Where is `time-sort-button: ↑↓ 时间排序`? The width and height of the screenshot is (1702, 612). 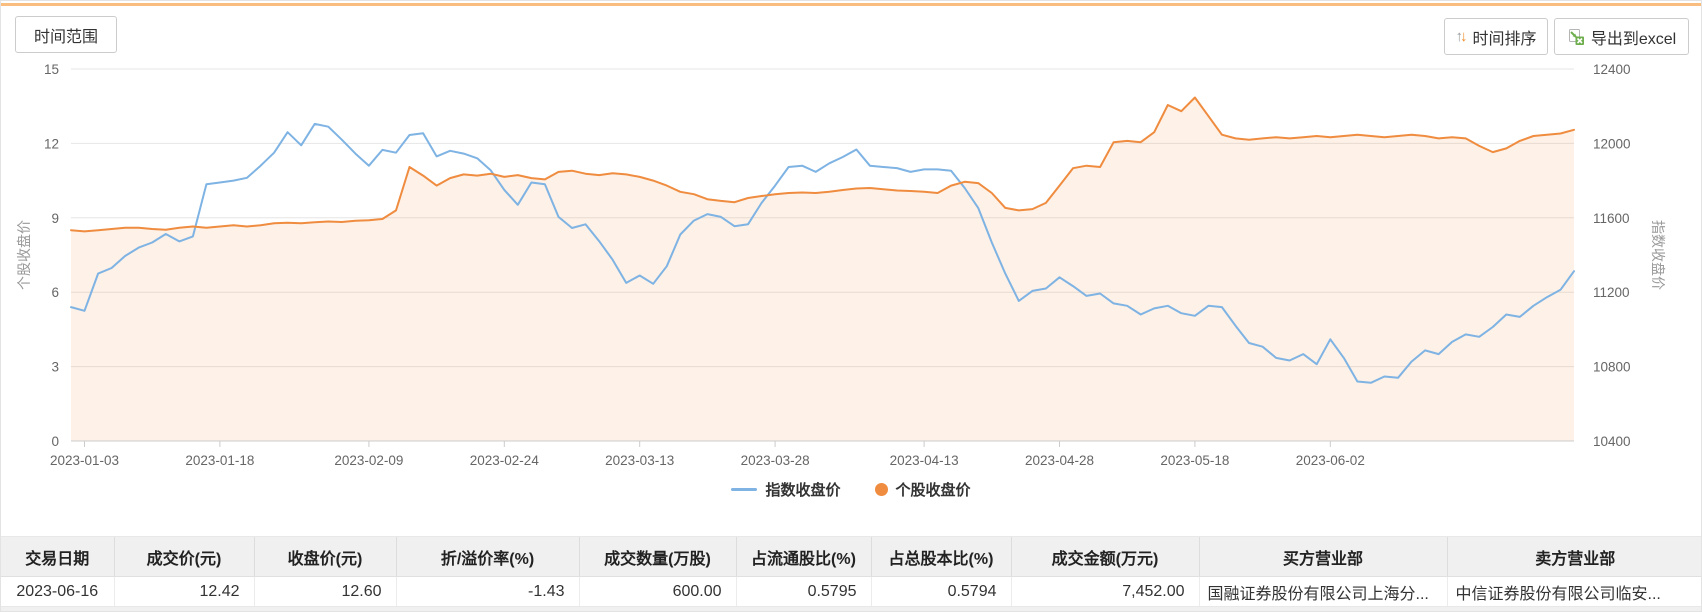
time-sort-button: ↑↓ 时间排序 is located at coordinates (1496, 36).